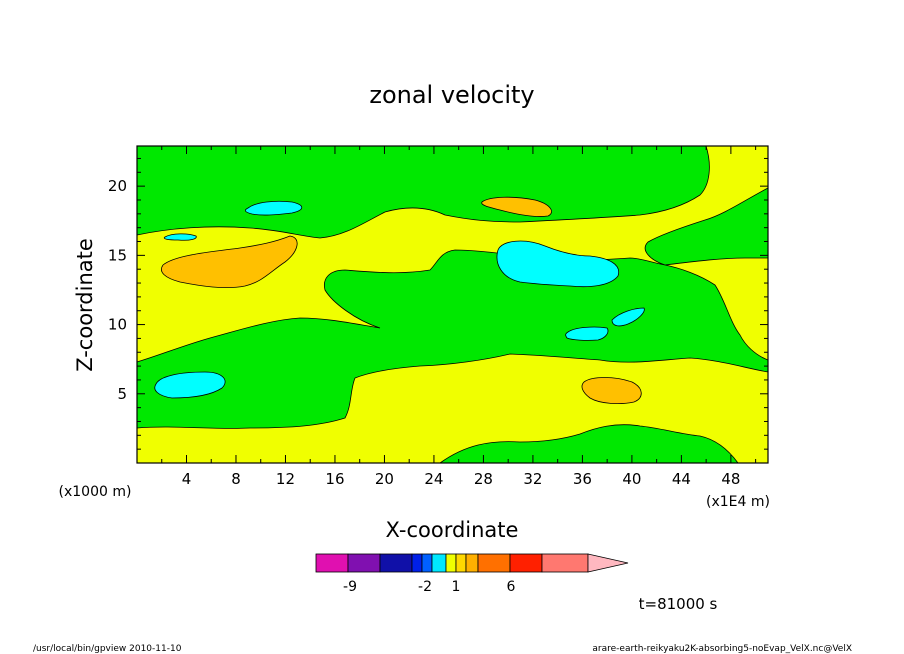 The height and width of the screenshot is (654, 904). I want to click on x-tick-label: 32, so click(532, 479).